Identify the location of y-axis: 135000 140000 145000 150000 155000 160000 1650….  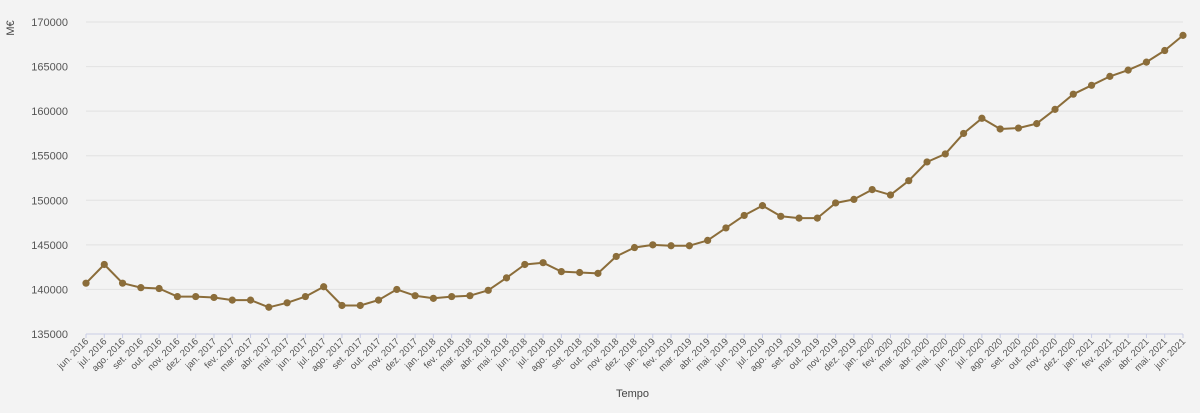
(49, 179).